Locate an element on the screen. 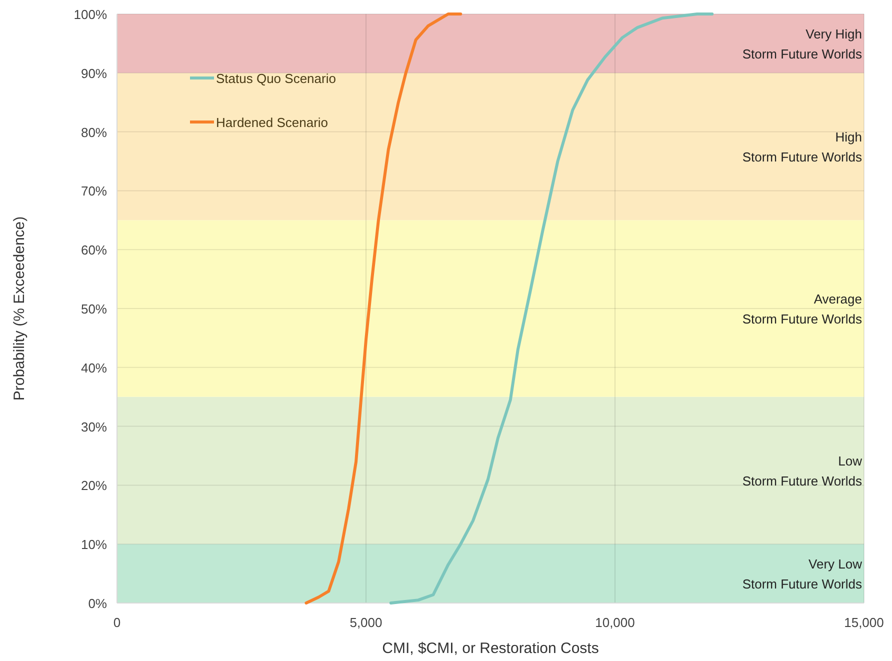 This screenshot has width=892, height=661. y-tick-label: 60% is located at coordinates (94, 250).